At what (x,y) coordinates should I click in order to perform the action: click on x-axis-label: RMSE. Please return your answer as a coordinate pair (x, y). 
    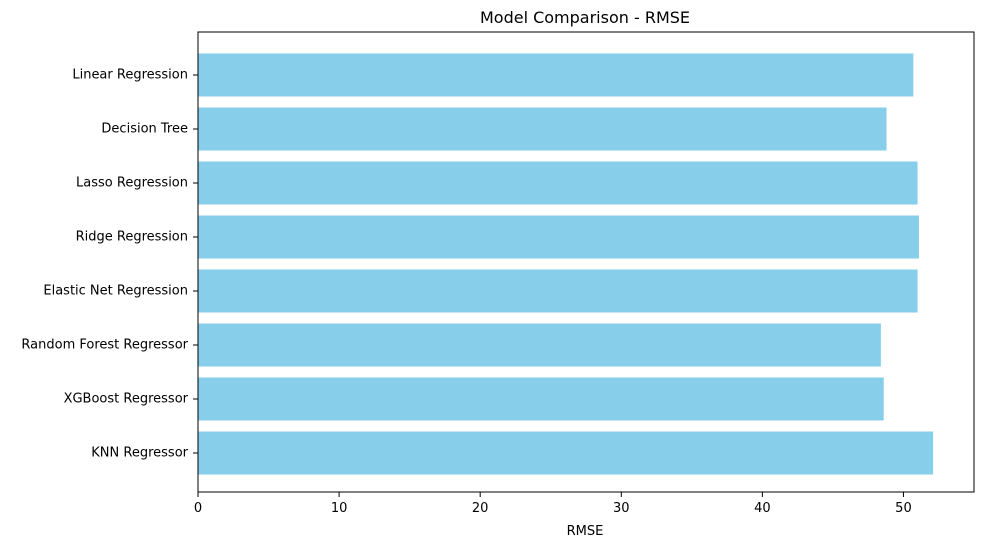
    Looking at the image, I should click on (585, 531).